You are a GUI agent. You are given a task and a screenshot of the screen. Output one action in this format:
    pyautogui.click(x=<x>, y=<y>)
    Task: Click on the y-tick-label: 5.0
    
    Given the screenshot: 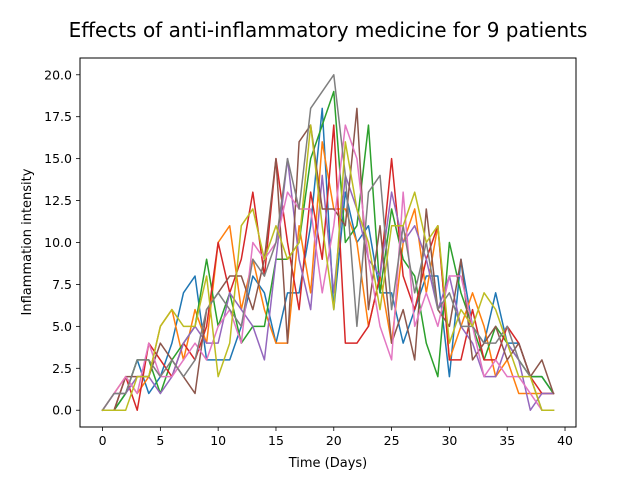 What is the action you would take?
    pyautogui.click(x=62, y=326)
    